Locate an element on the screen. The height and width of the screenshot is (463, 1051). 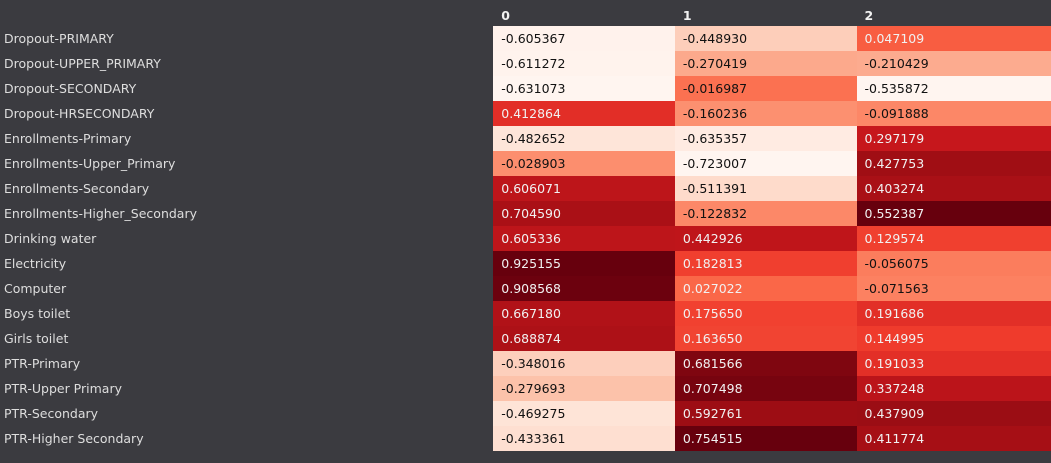
heatmap-cell: 0.592761 is located at coordinates (765, 413).